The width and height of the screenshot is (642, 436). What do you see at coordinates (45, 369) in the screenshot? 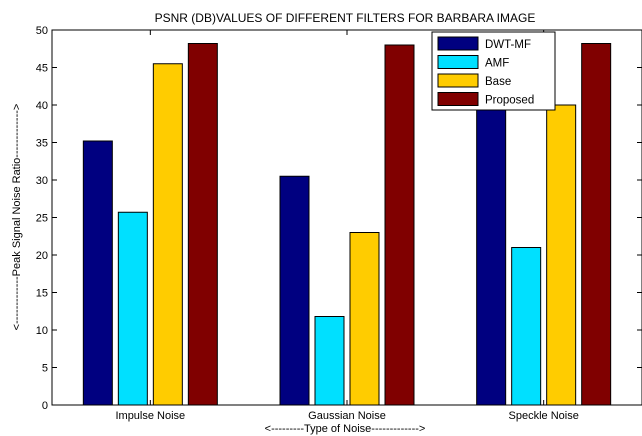
I see `y-tick-label: 5` at bounding box center [45, 369].